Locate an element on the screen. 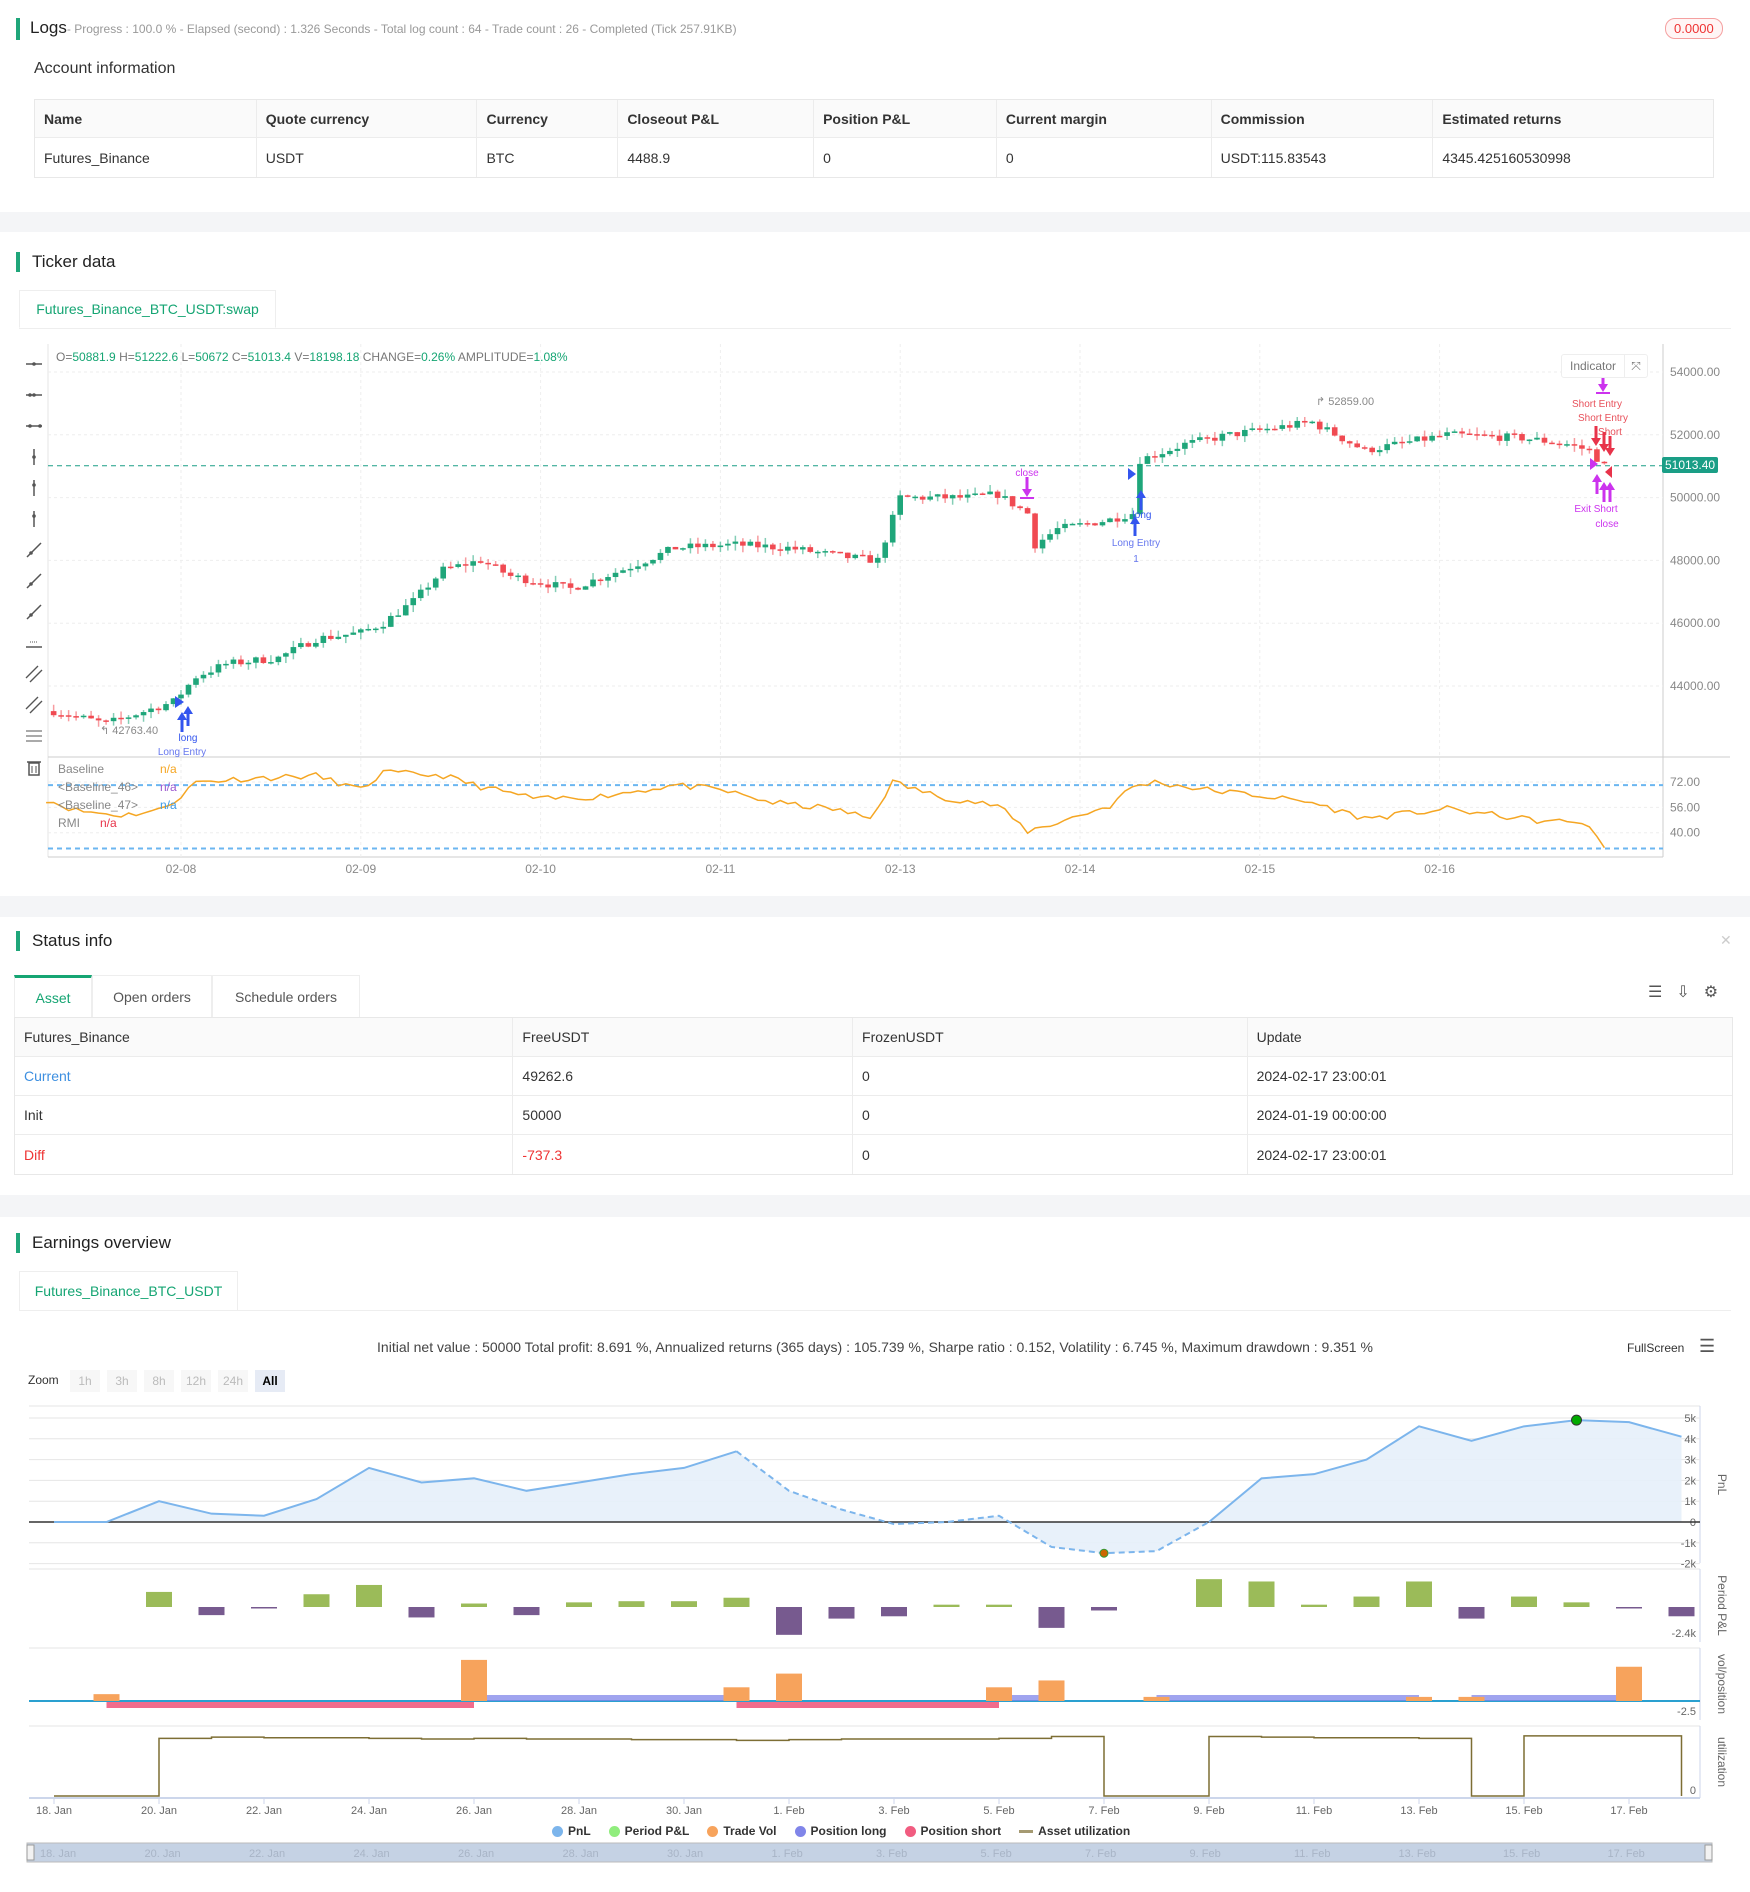 The height and width of the screenshot is (1892, 1750). tab-ticker-symbol: Futures_Binance_BTC_USDT:swap is located at coordinates (147, 309).